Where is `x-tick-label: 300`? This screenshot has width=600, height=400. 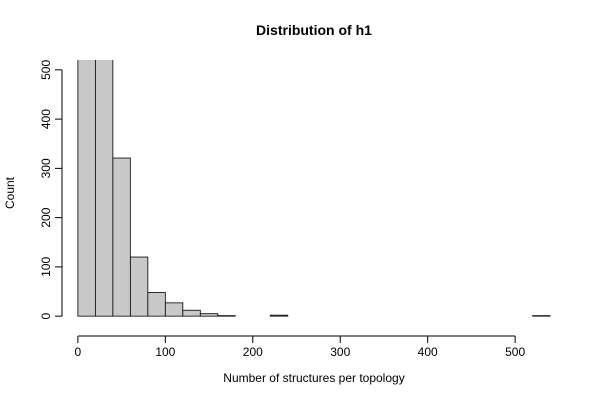 x-tick-label: 300 is located at coordinates (340, 352).